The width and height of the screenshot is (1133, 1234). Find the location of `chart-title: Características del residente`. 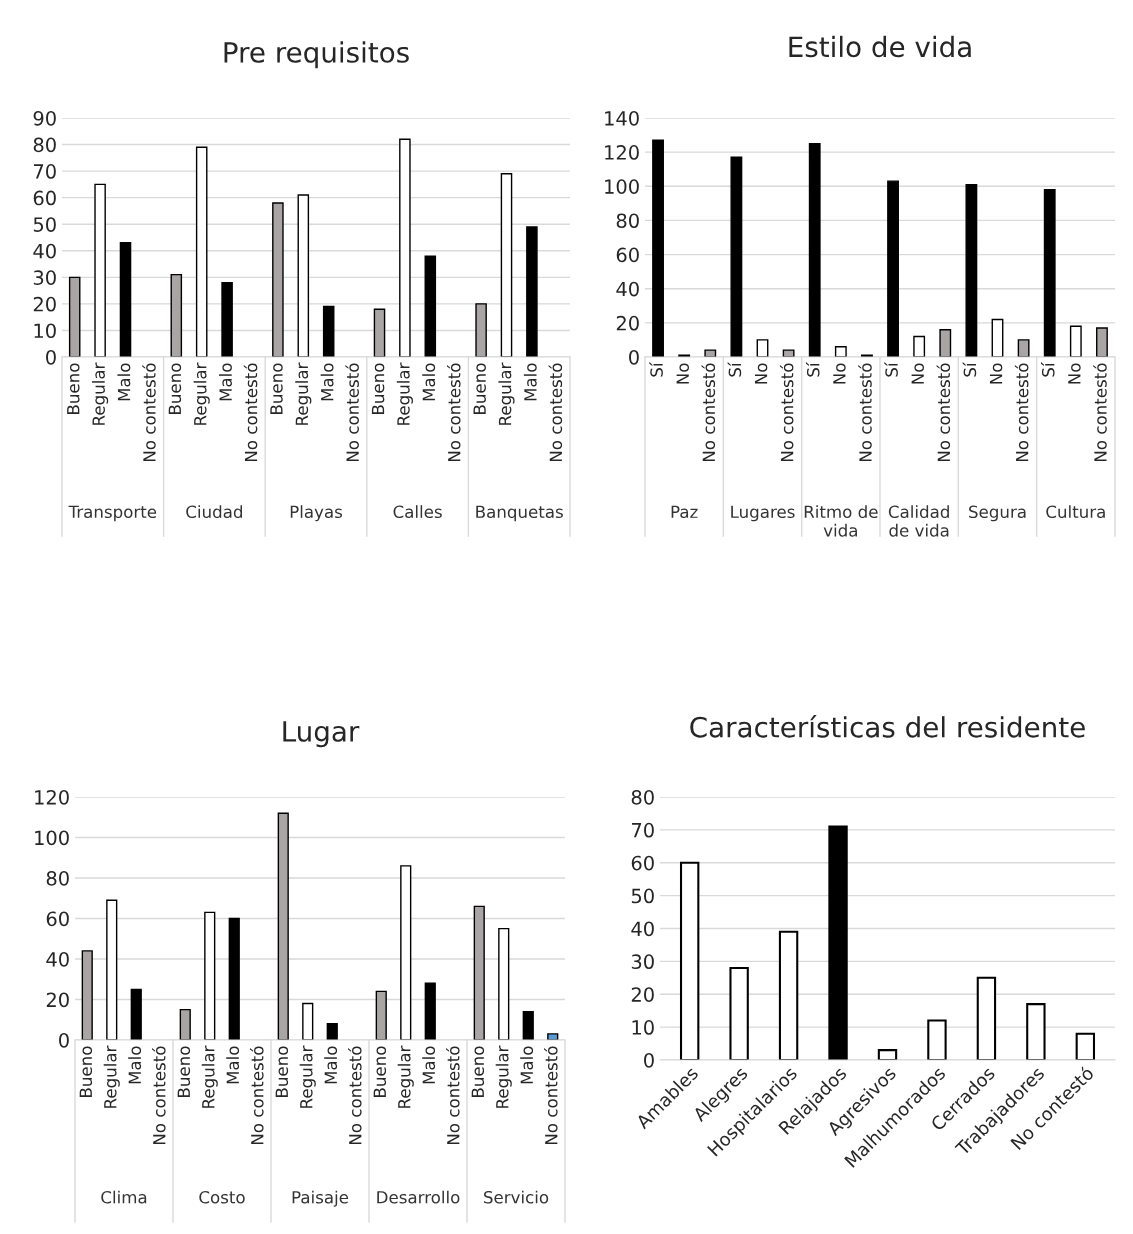

chart-title: Características del residente is located at coordinates (887, 726).